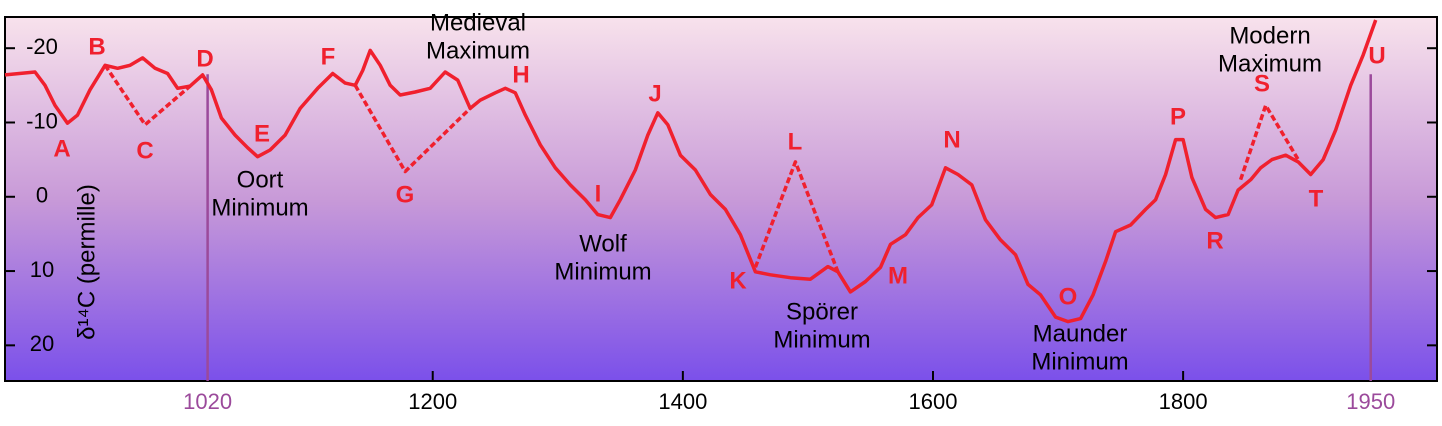 The image size is (1442, 426). Describe the element at coordinates (260, 179) in the screenshot. I see `annotation: Oort` at that location.